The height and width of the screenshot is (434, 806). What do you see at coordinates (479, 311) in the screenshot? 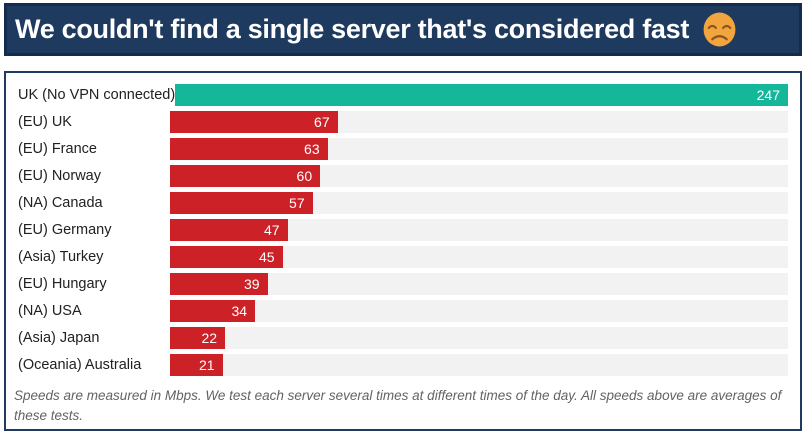
I see `bar-track: 34` at bounding box center [479, 311].